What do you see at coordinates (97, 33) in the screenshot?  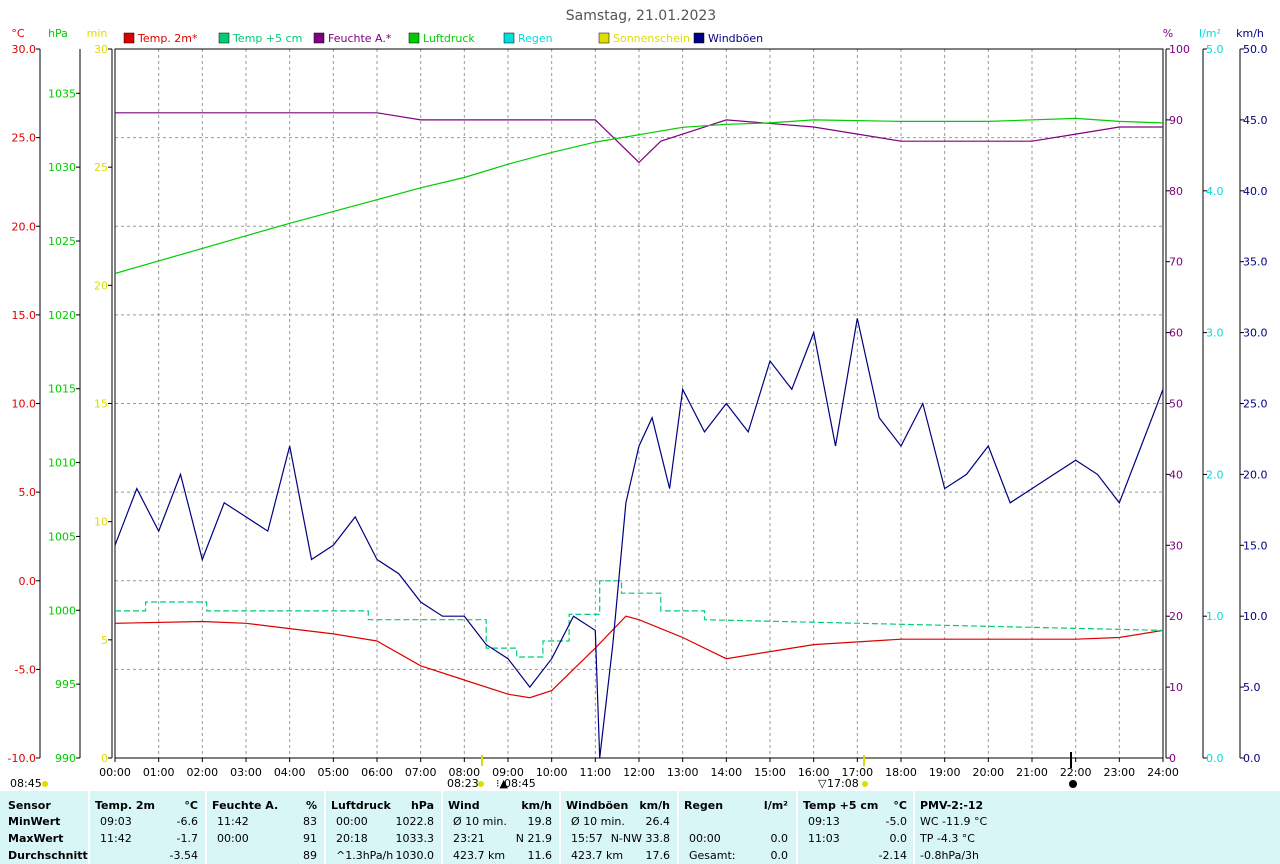 I see `minutes-unit: min` at bounding box center [97, 33].